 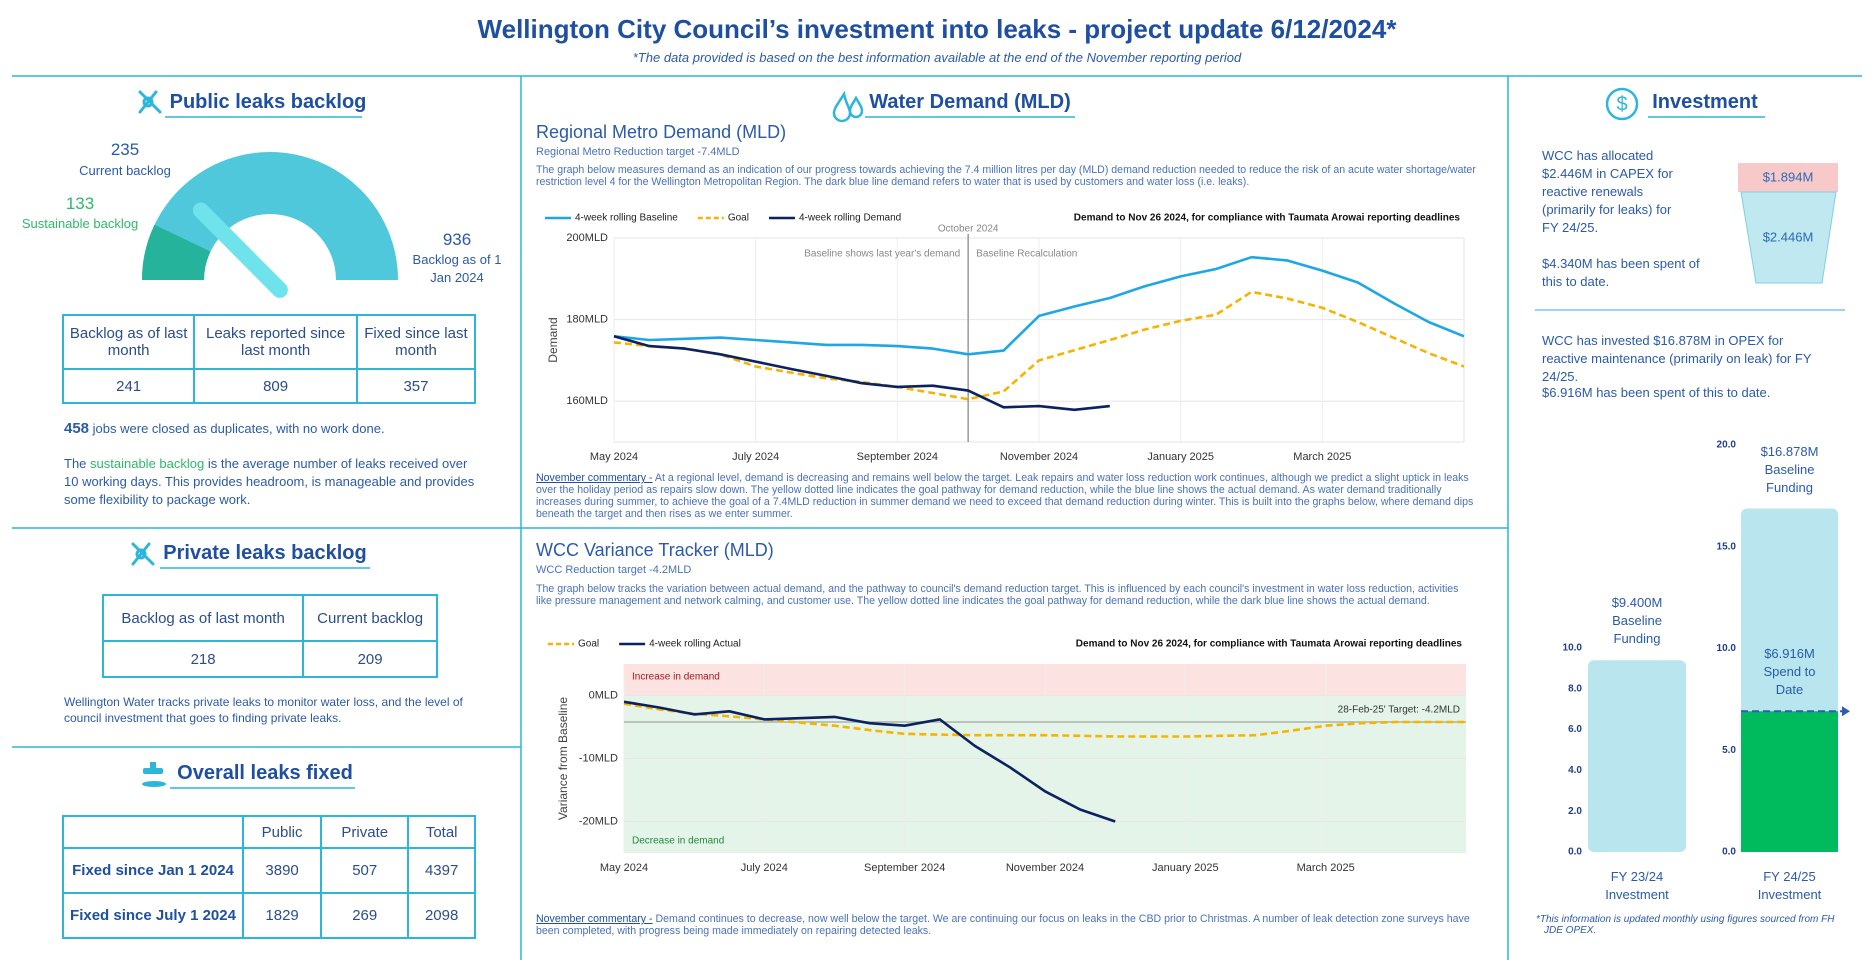 I want to click on y-tick-label: 8.0, so click(x=1575, y=688).